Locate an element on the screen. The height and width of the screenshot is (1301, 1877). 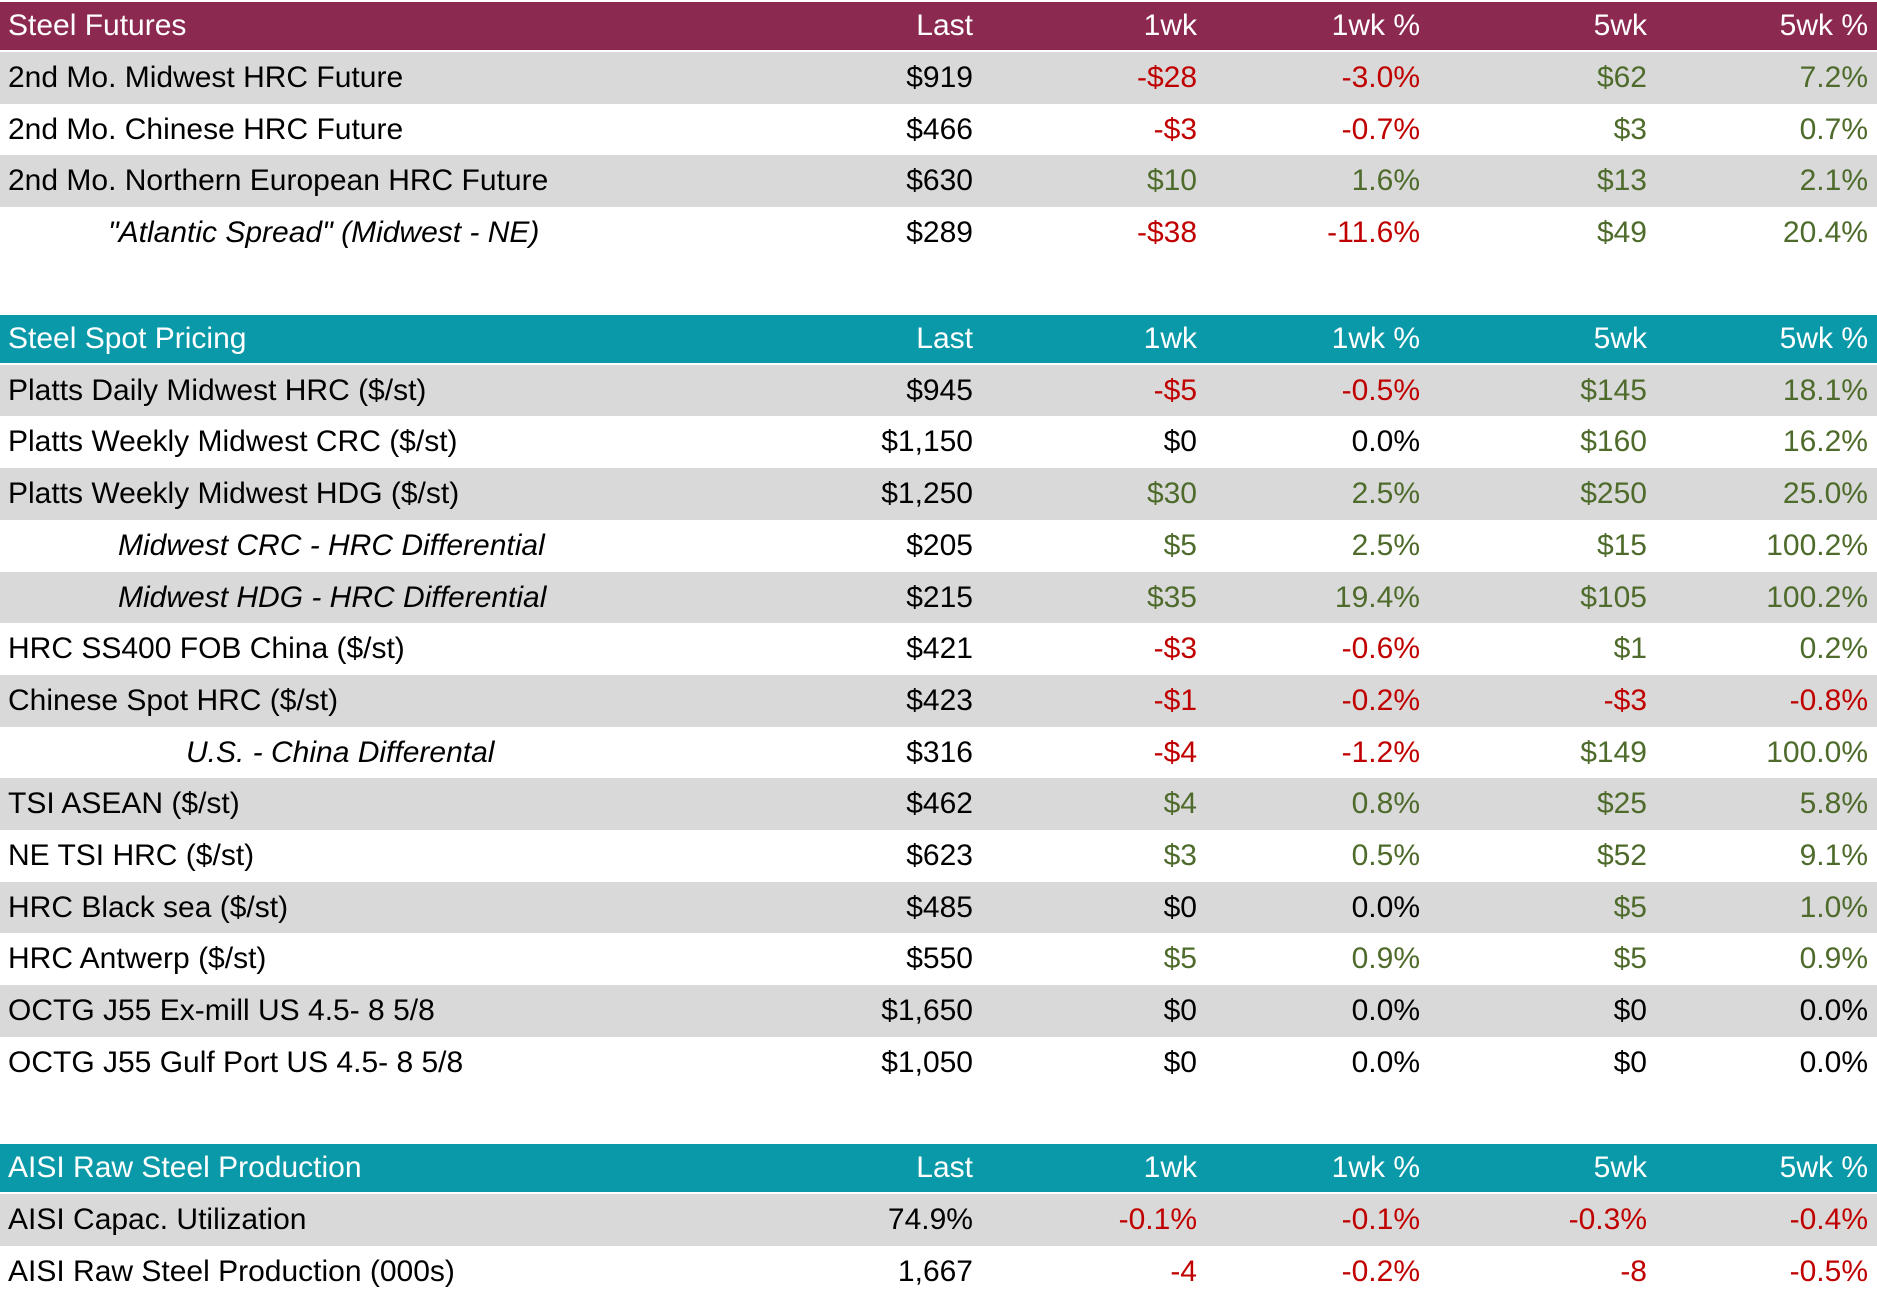
section-title: Steel Spot Pricing is located at coordinates (127, 338).